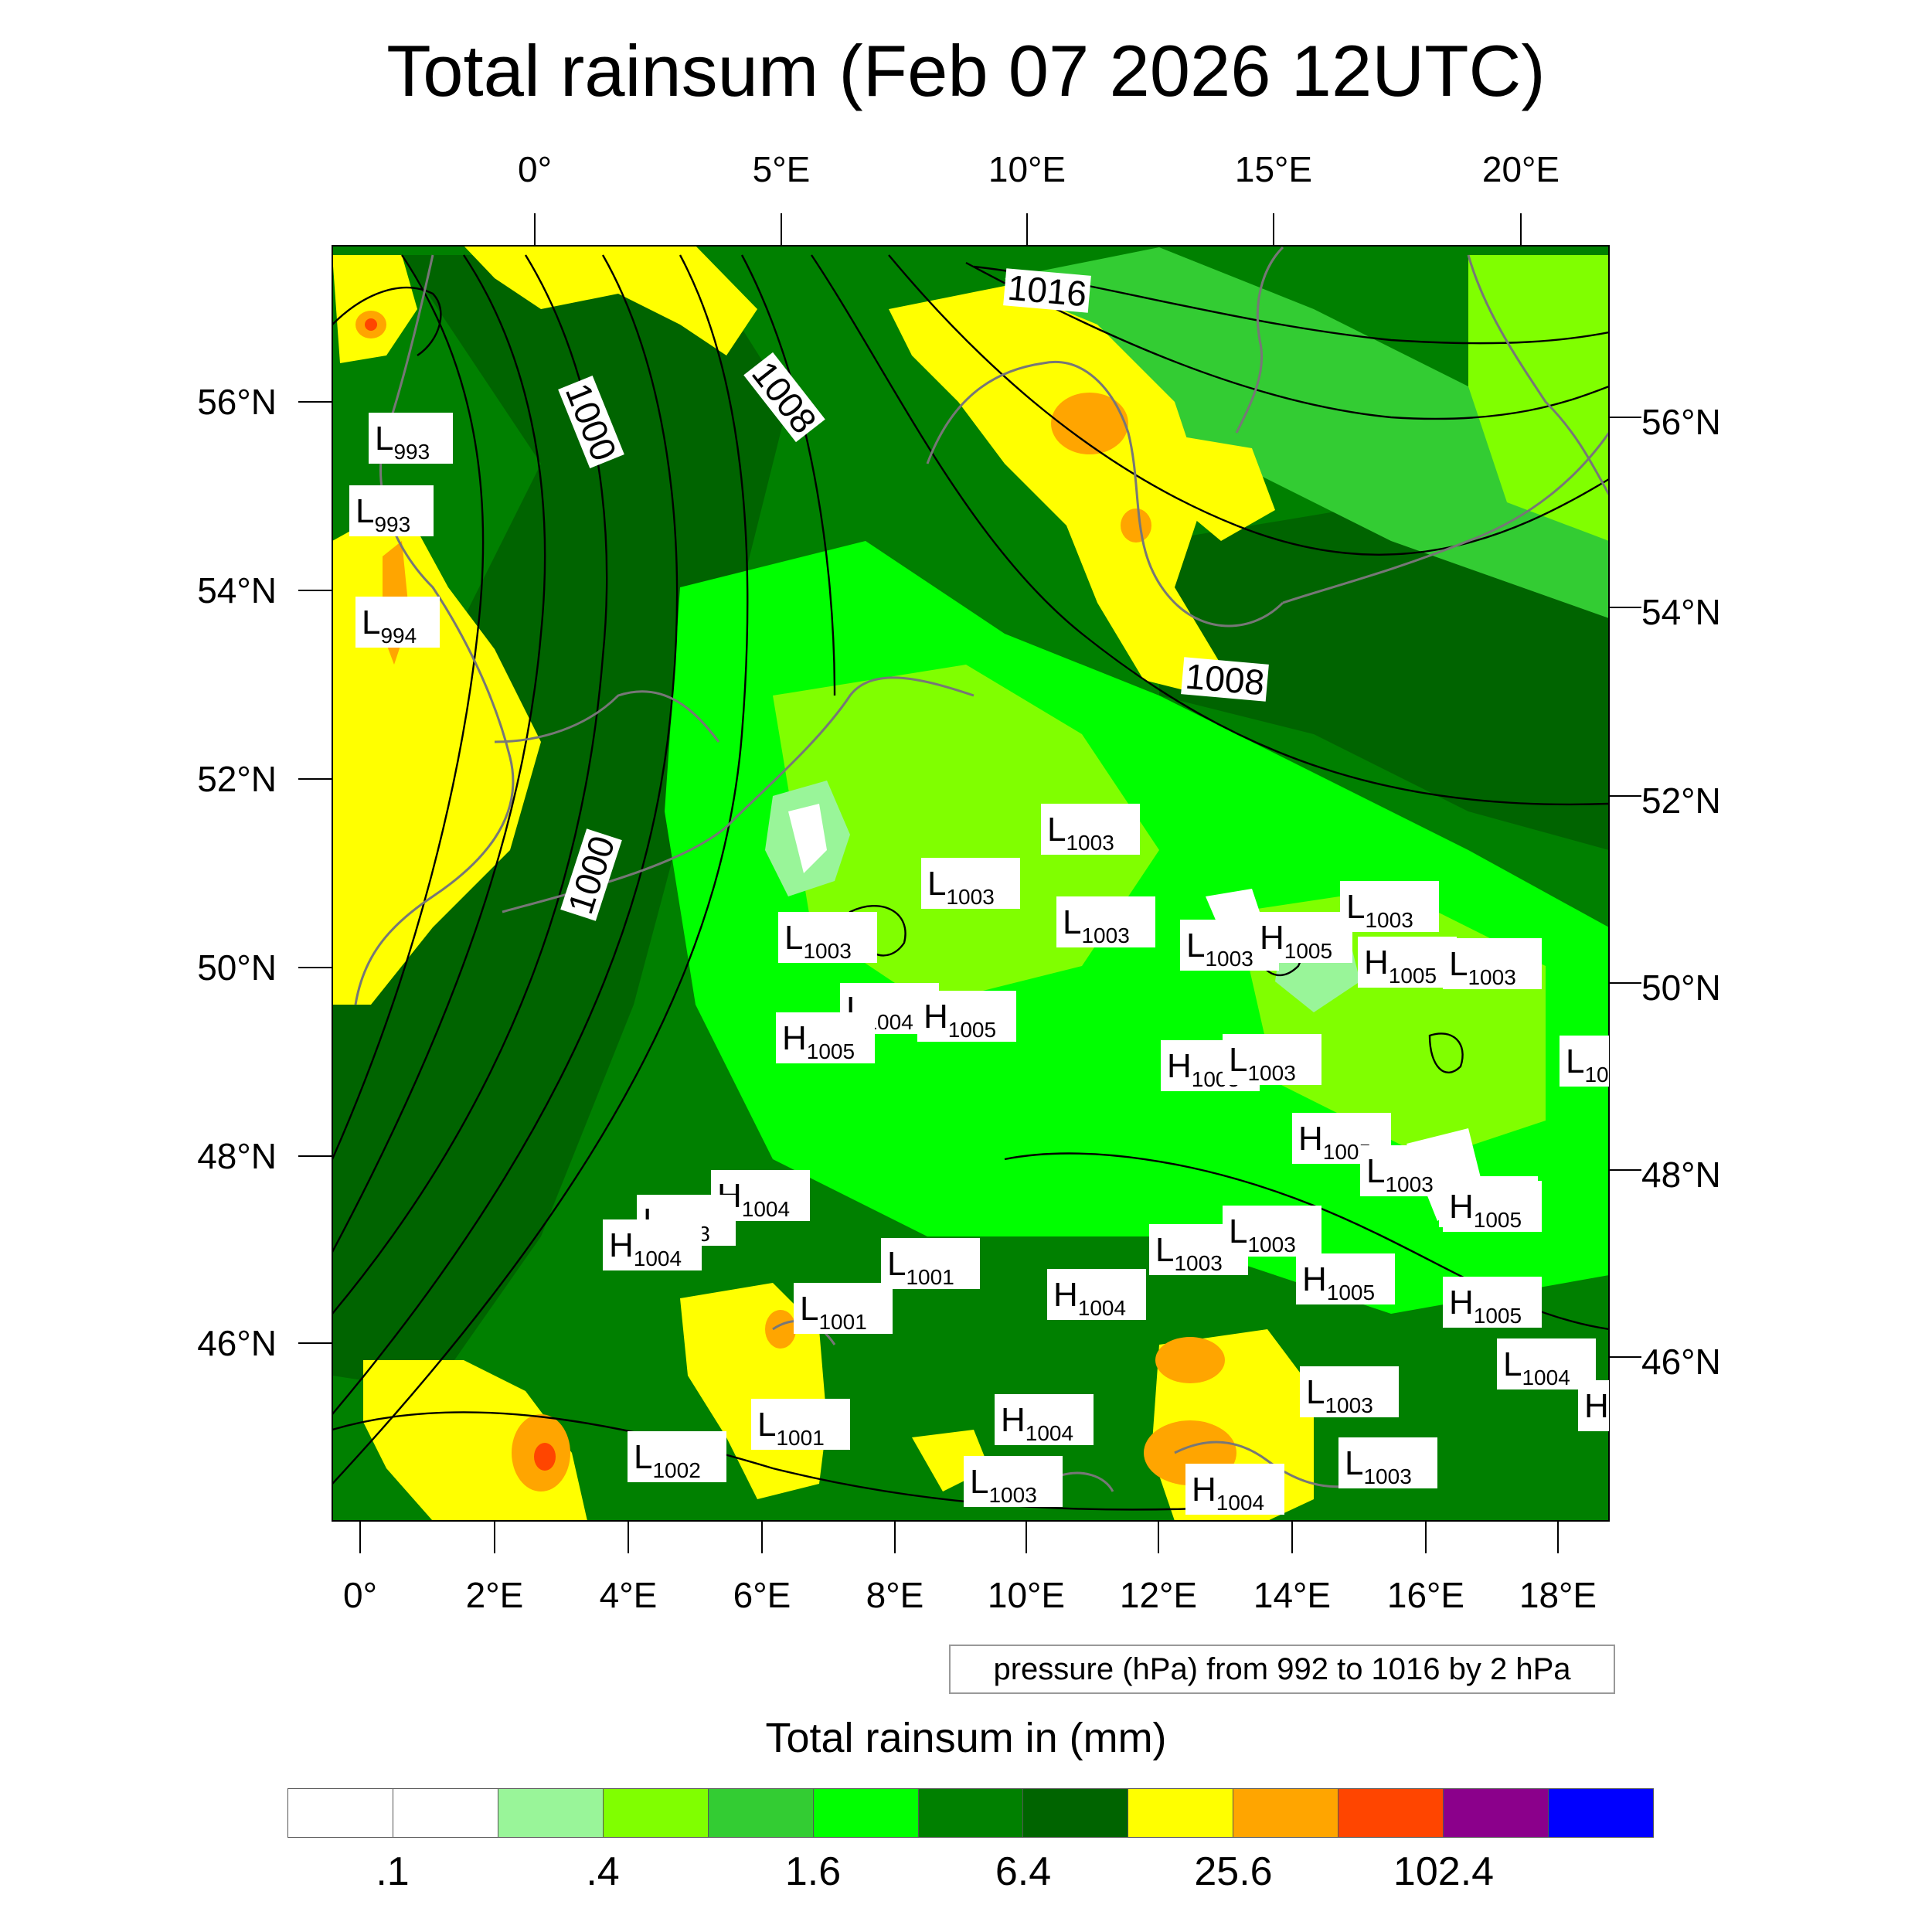 The image size is (1932, 1932). Describe the element at coordinates (1681, 801) in the screenshot. I see `right-lat-label: 52°N` at that location.